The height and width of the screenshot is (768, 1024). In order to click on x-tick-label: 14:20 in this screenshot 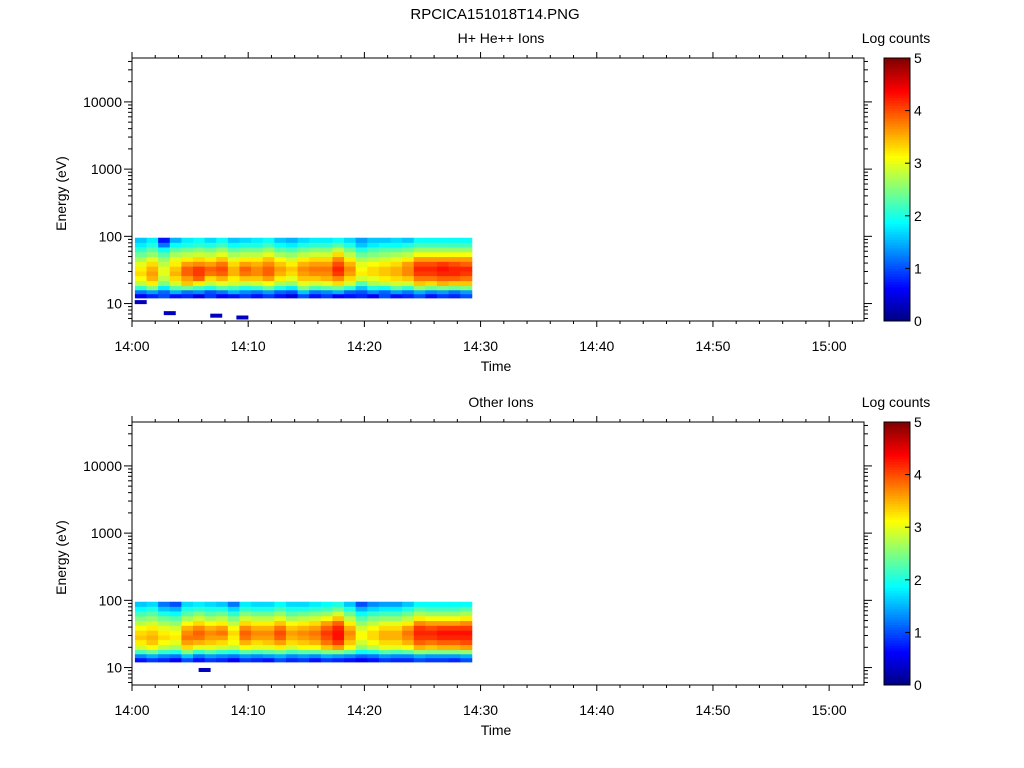, I will do `click(364, 346)`.